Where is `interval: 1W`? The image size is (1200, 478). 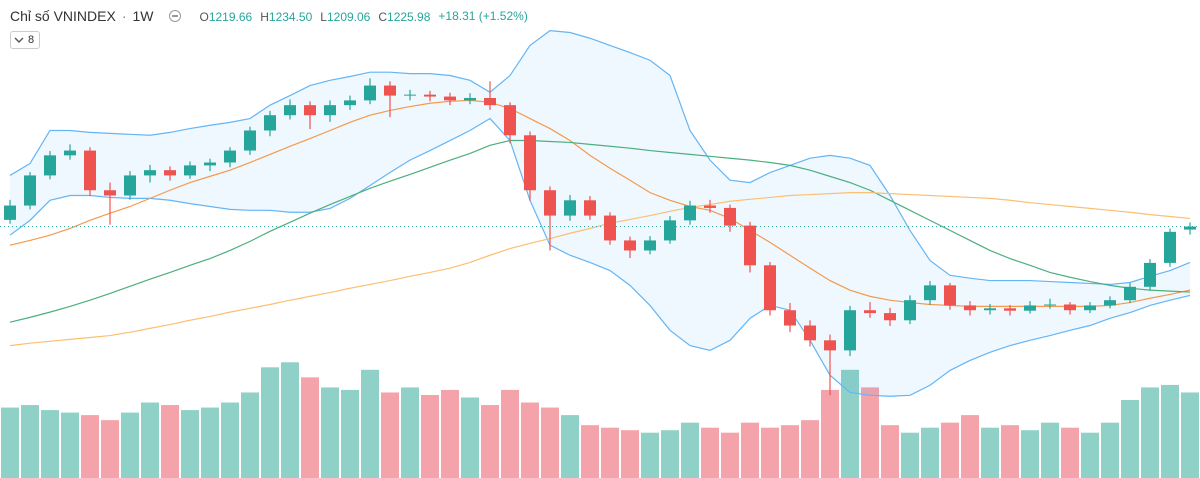
interval: 1W is located at coordinates (143, 16).